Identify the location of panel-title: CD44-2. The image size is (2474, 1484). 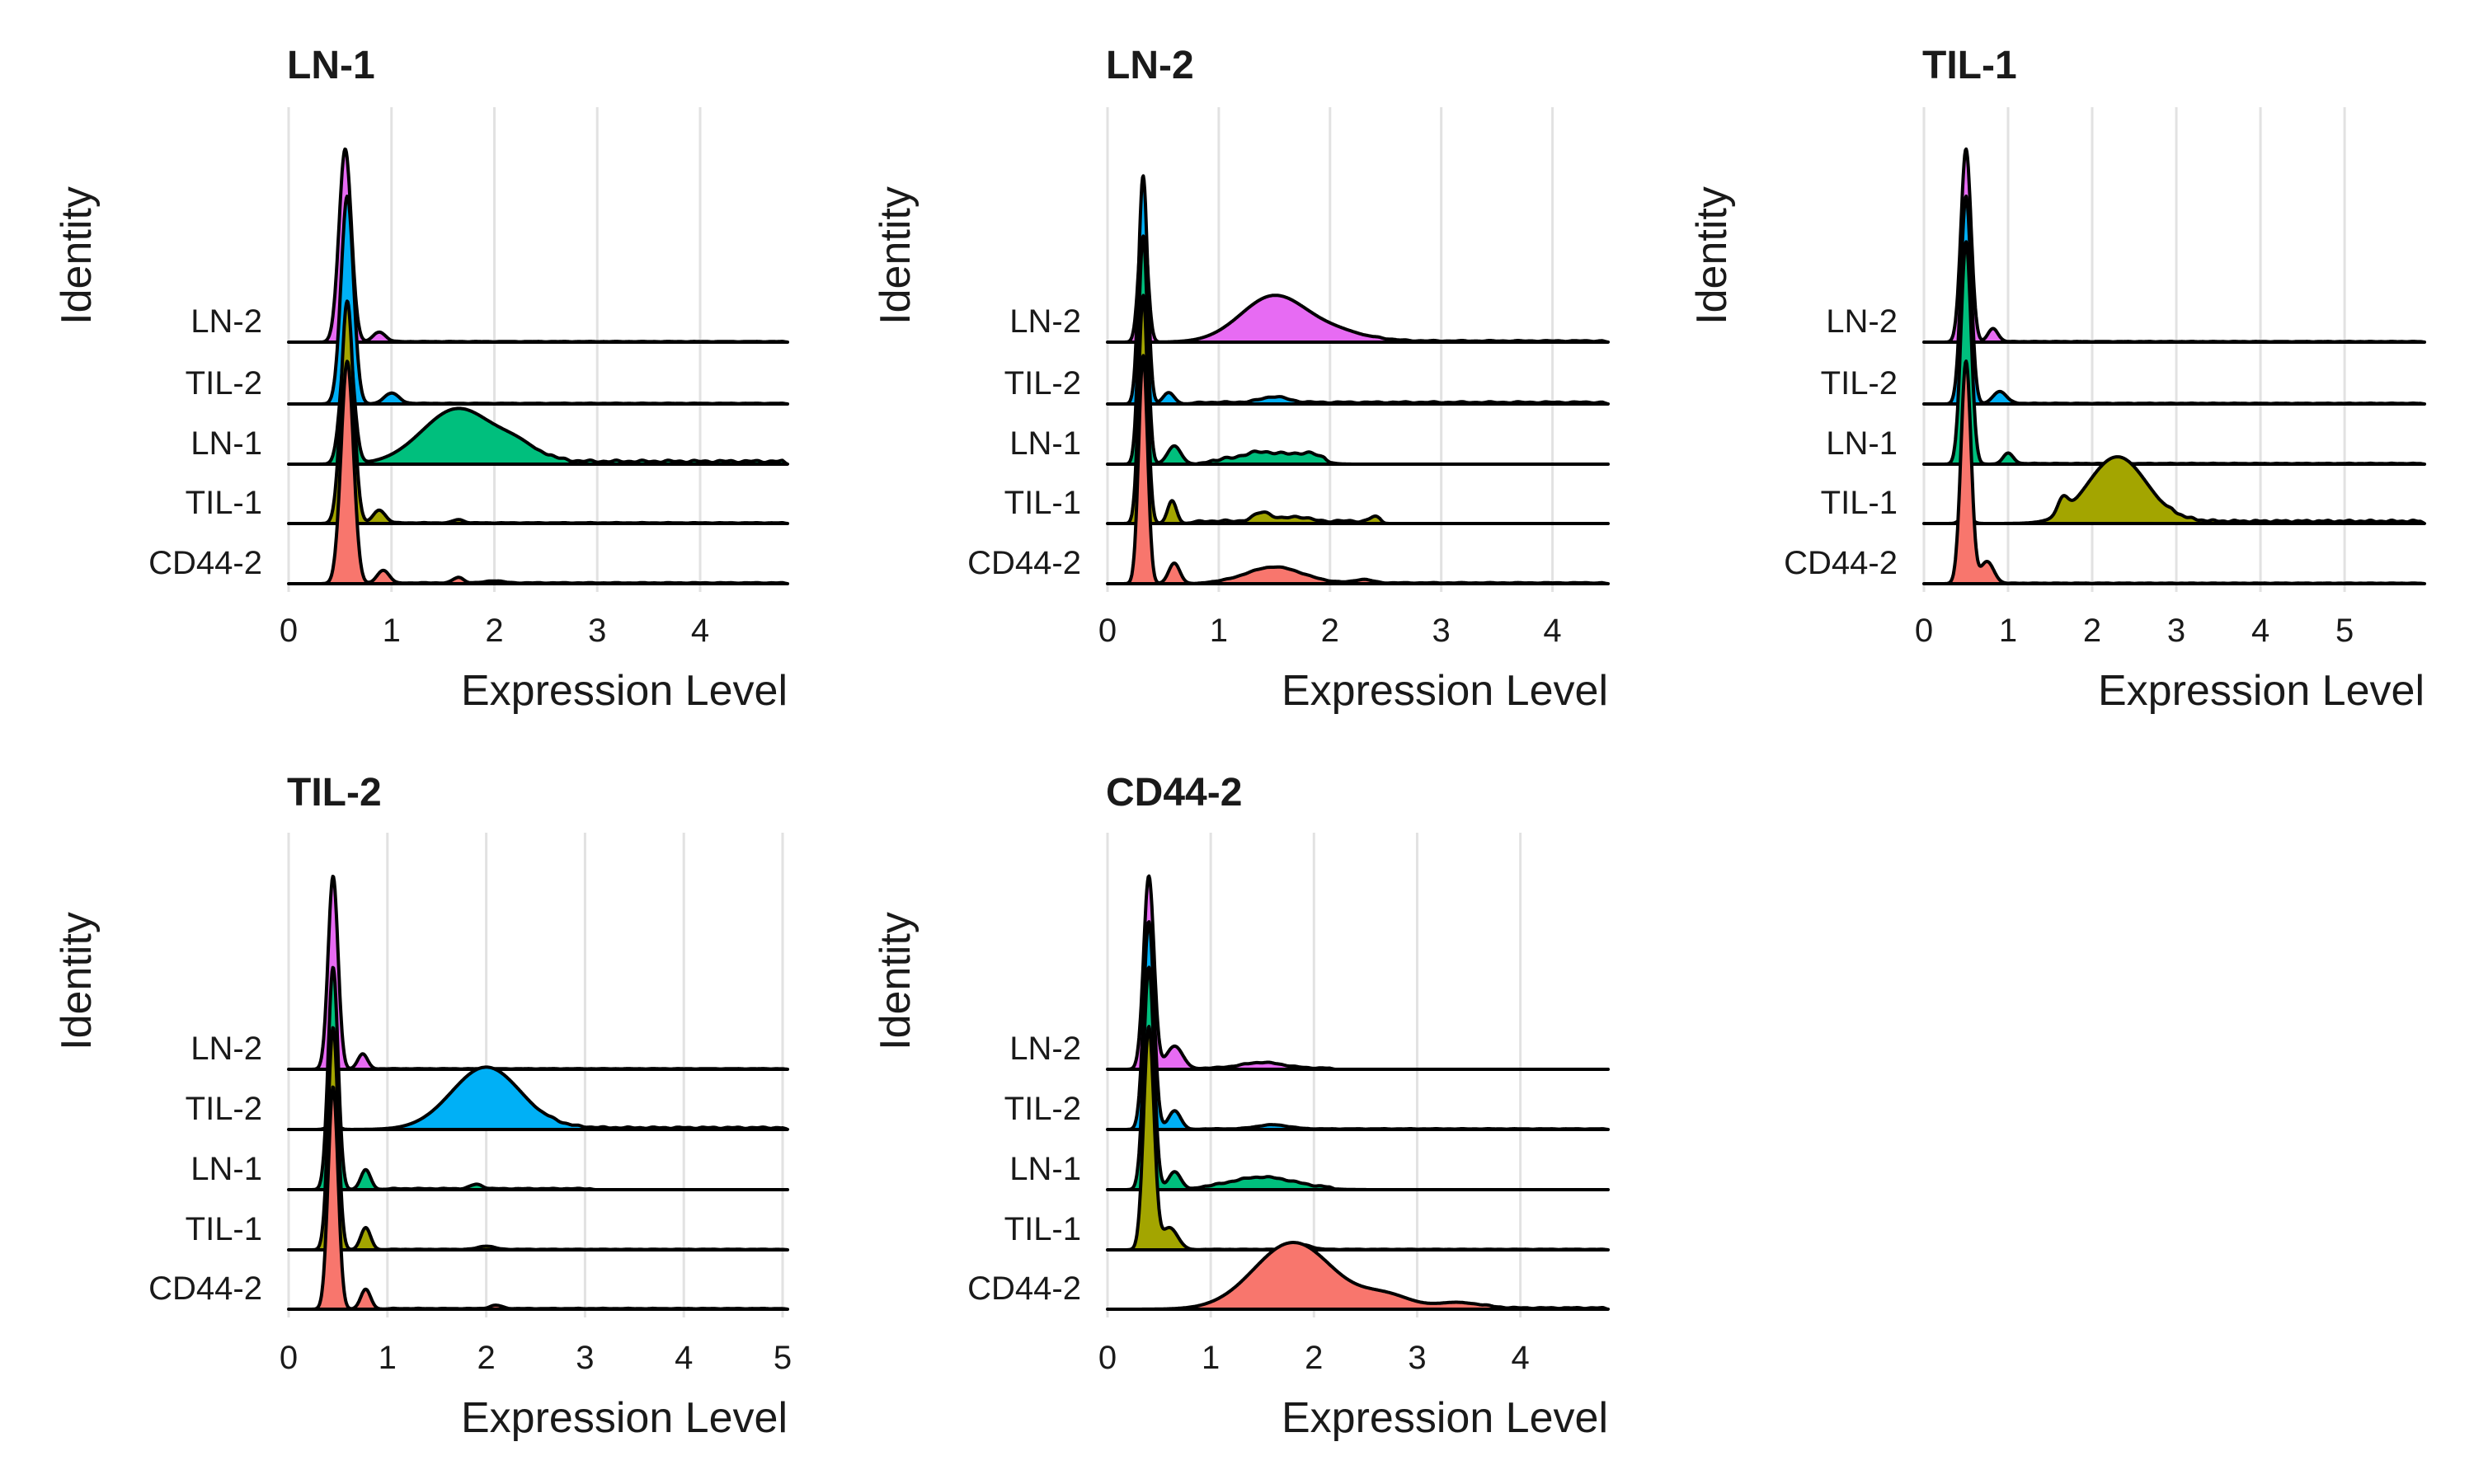
(1174, 793).